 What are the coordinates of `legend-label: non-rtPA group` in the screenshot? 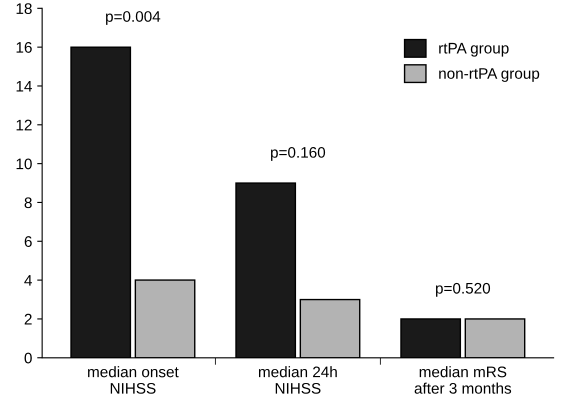 It's located at (489, 75).